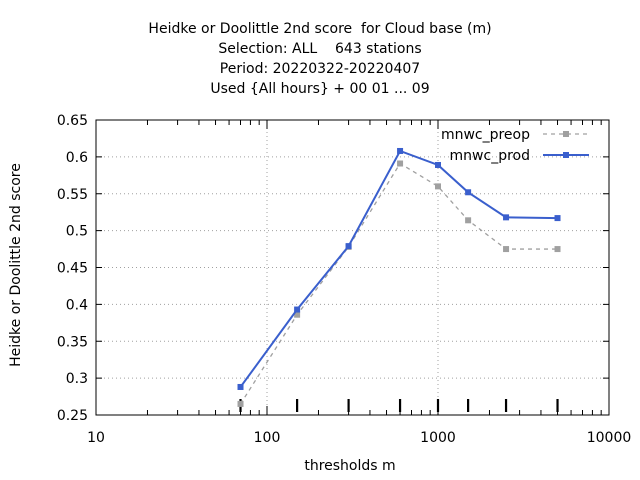  What do you see at coordinates (349, 466) in the screenshot?
I see `x-axis-title: thresholds m` at bounding box center [349, 466].